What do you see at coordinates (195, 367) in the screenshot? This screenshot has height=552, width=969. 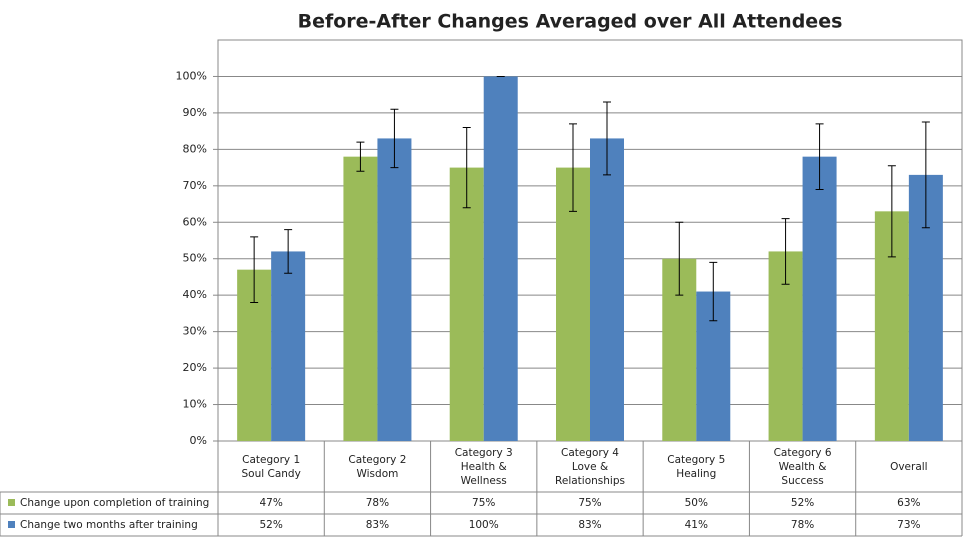 I see `y-tick-label: 20%` at bounding box center [195, 367].